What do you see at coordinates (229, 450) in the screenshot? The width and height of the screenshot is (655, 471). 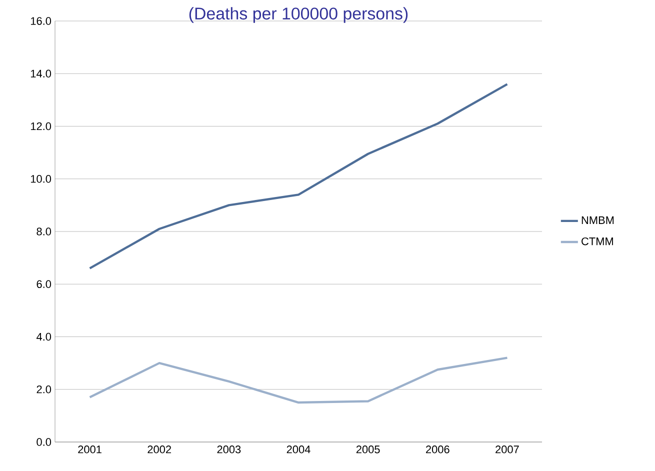 I see `x-tick-label: 2003` at bounding box center [229, 450].